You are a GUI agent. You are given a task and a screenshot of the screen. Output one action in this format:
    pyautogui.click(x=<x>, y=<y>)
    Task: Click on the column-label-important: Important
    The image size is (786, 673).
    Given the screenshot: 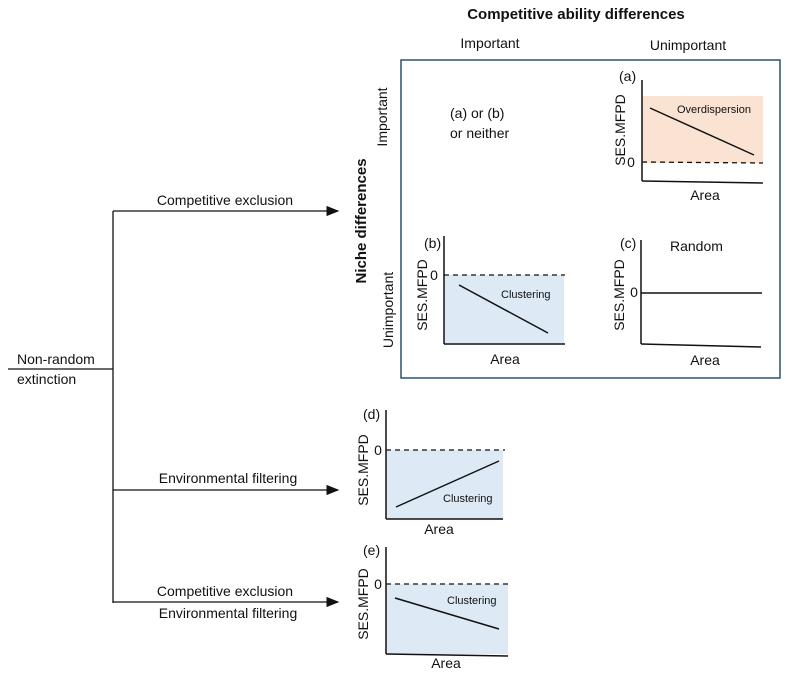 What is the action you would take?
    pyautogui.click(x=489, y=43)
    